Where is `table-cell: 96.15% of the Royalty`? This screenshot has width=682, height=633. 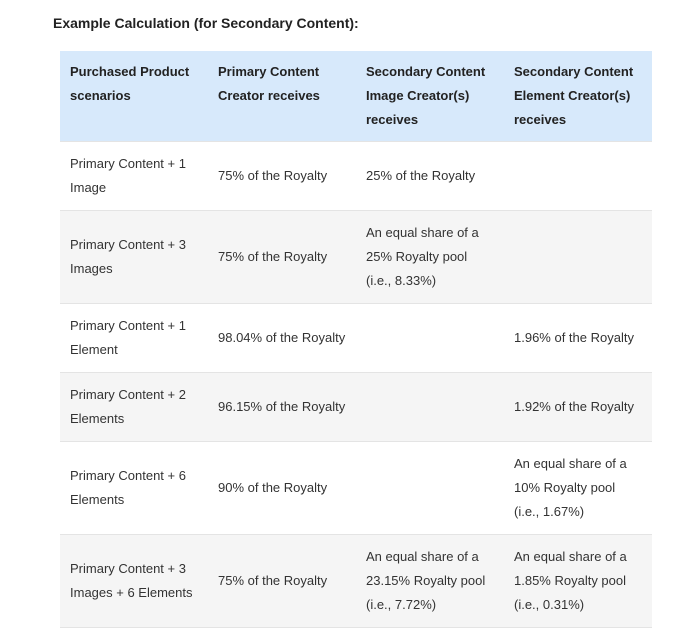
table-cell: 96.15% of the Royalty is located at coordinates (282, 407).